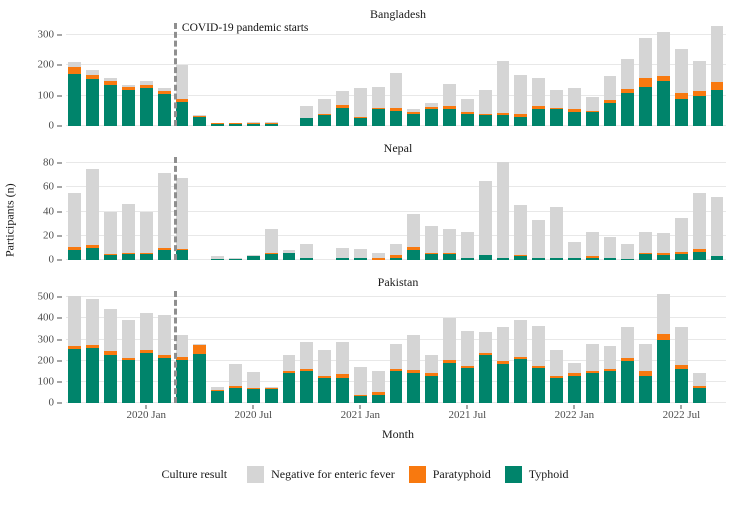  What do you see at coordinates (9, 220) in the screenshot?
I see `y-axis-title: Participants (n)` at bounding box center [9, 220].